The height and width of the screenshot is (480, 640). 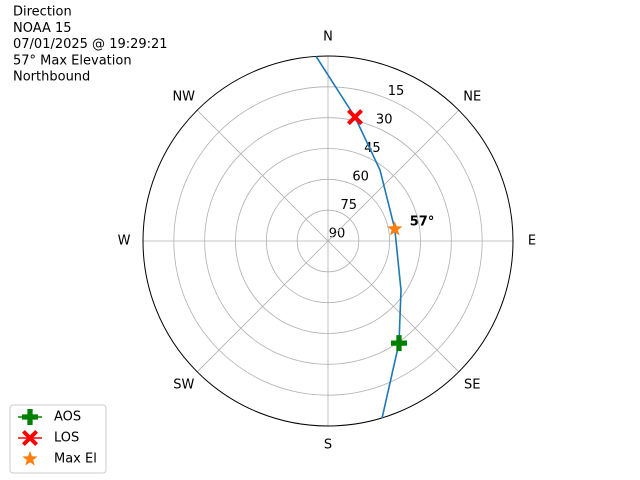 What do you see at coordinates (422, 221) in the screenshot?
I see `annotation: 57°` at bounding box center [422, 221].